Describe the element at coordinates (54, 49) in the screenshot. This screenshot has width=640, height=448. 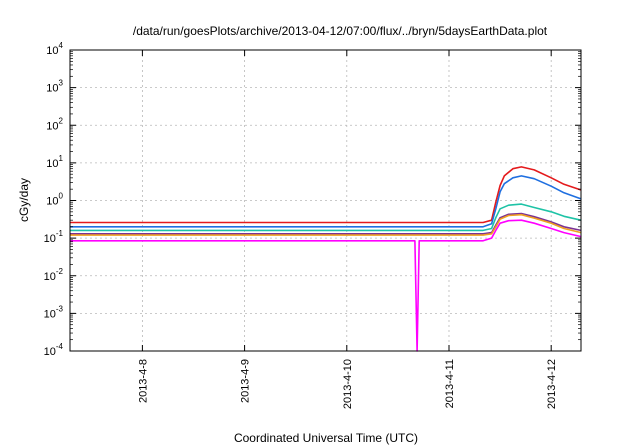
I see `y-tick-label: 10⁴` at that location.